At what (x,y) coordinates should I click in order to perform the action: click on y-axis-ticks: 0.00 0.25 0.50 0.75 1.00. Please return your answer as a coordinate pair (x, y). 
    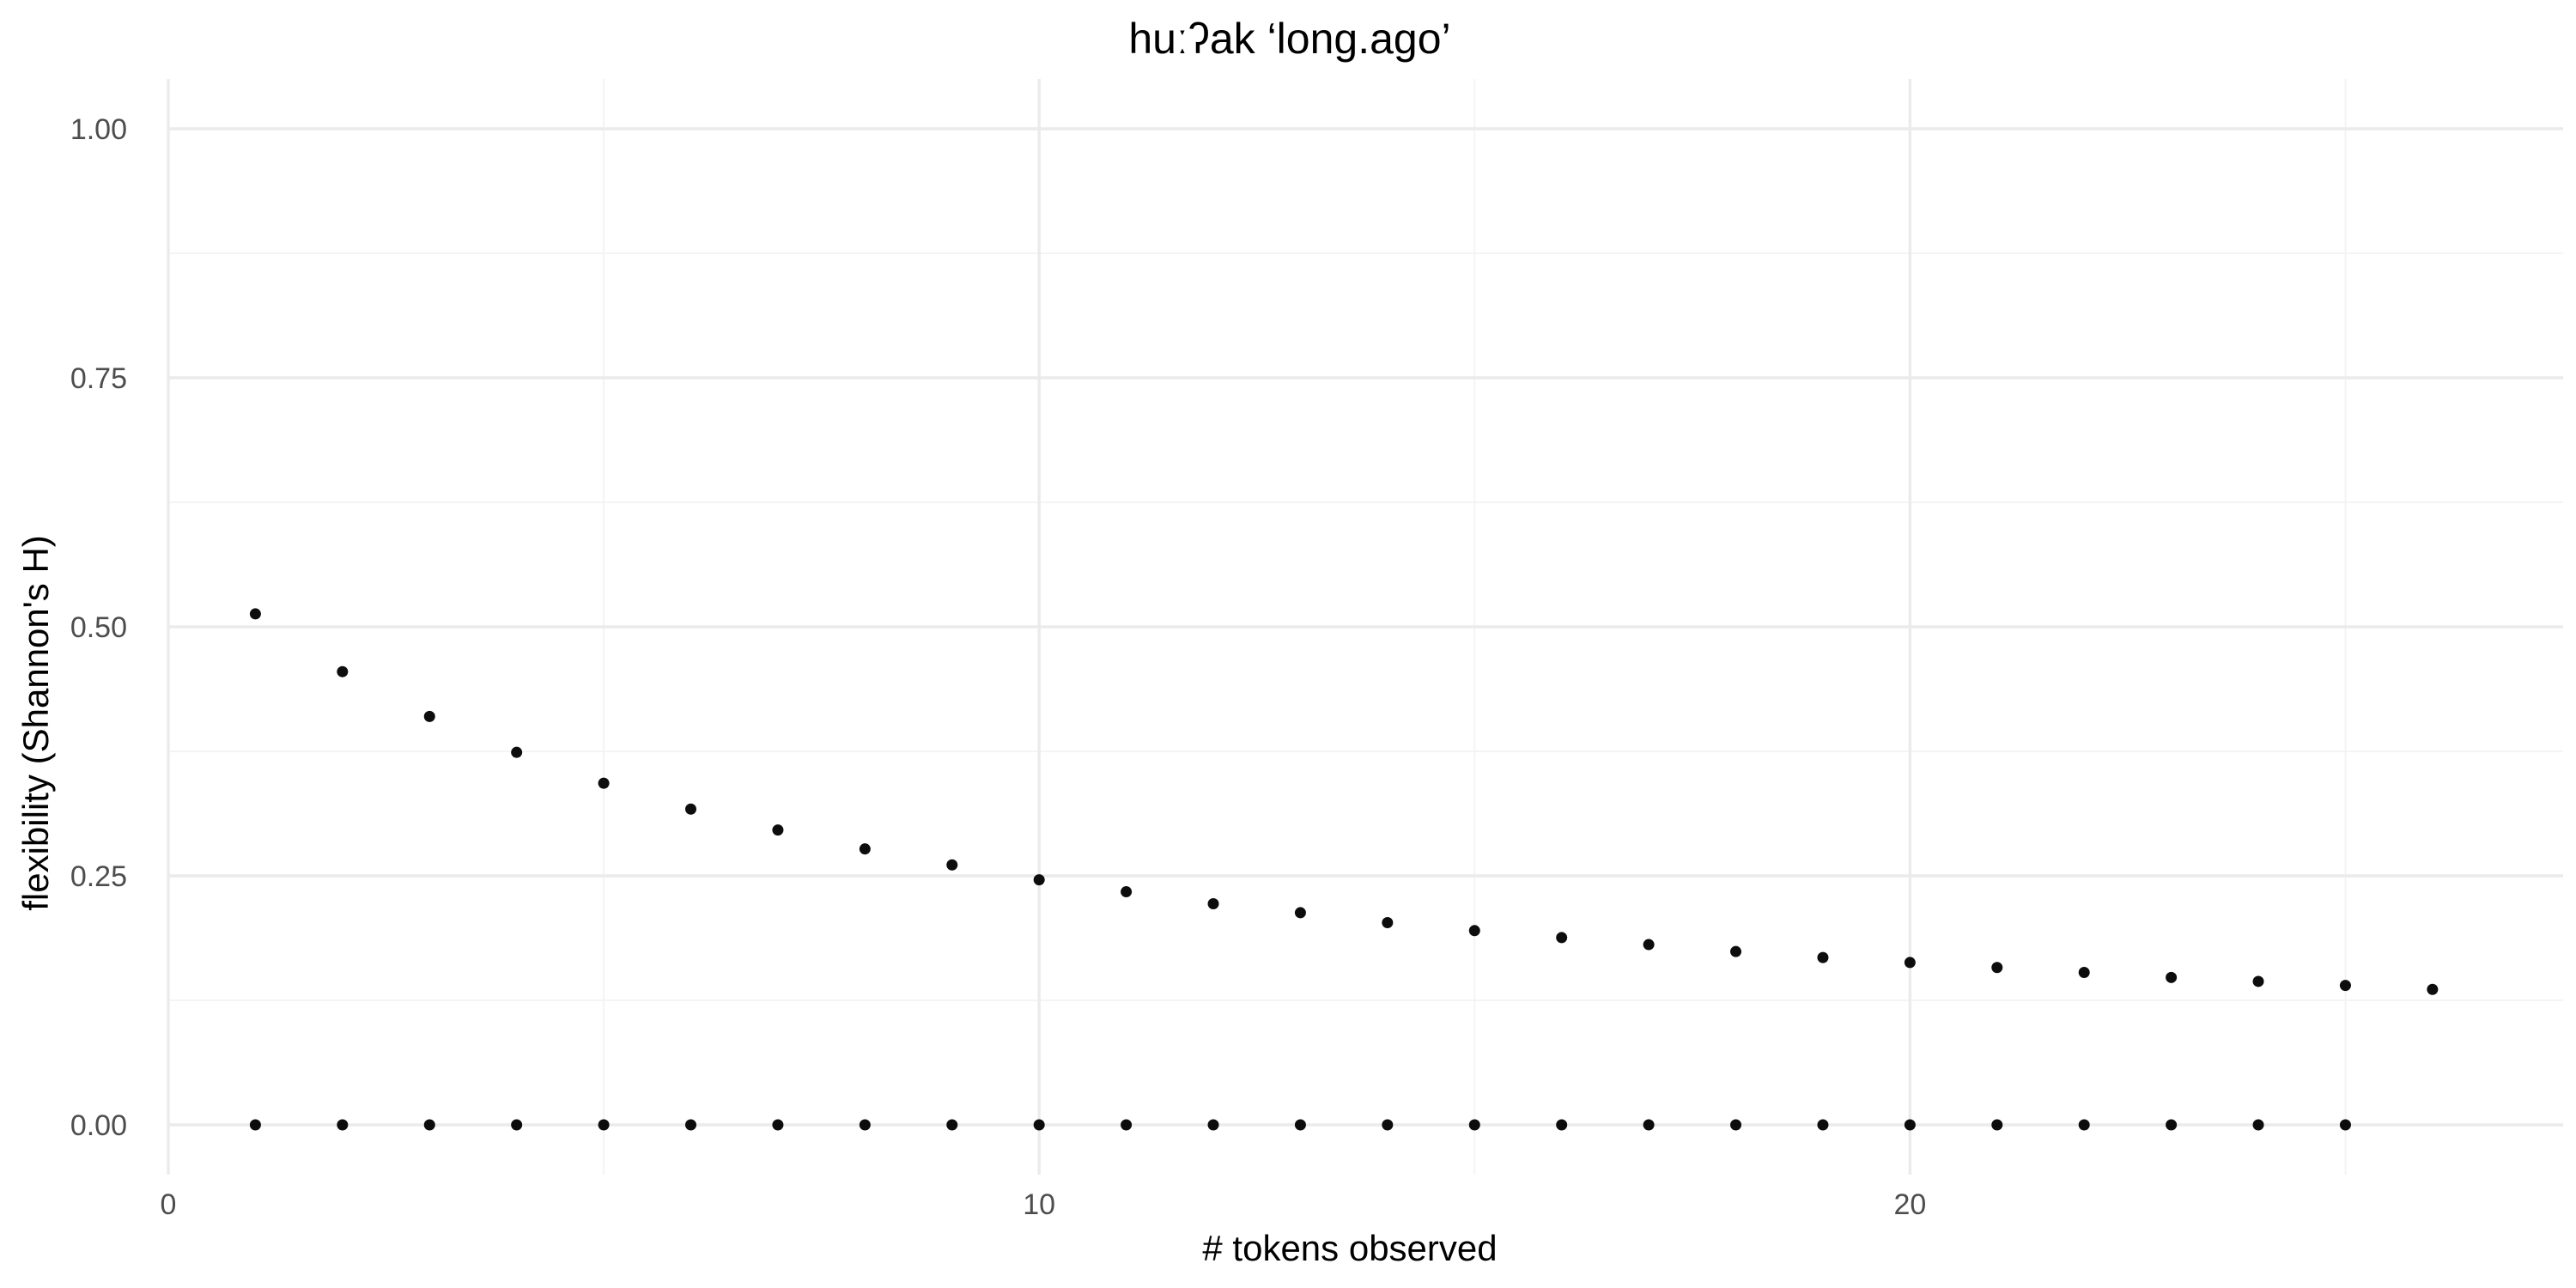
    Looking at the image, I should click on (98, 627).